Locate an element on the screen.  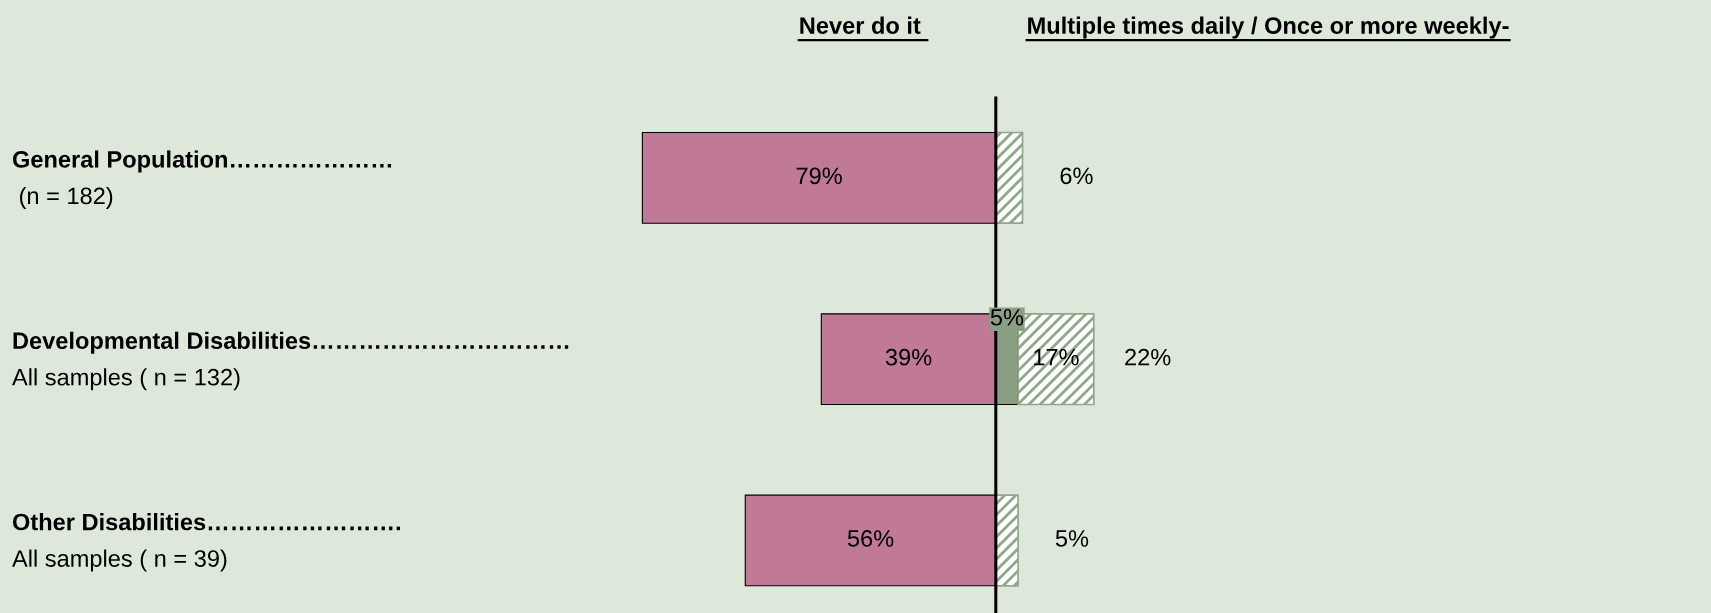
data-label: 39% is located at coordinates (908, 357).